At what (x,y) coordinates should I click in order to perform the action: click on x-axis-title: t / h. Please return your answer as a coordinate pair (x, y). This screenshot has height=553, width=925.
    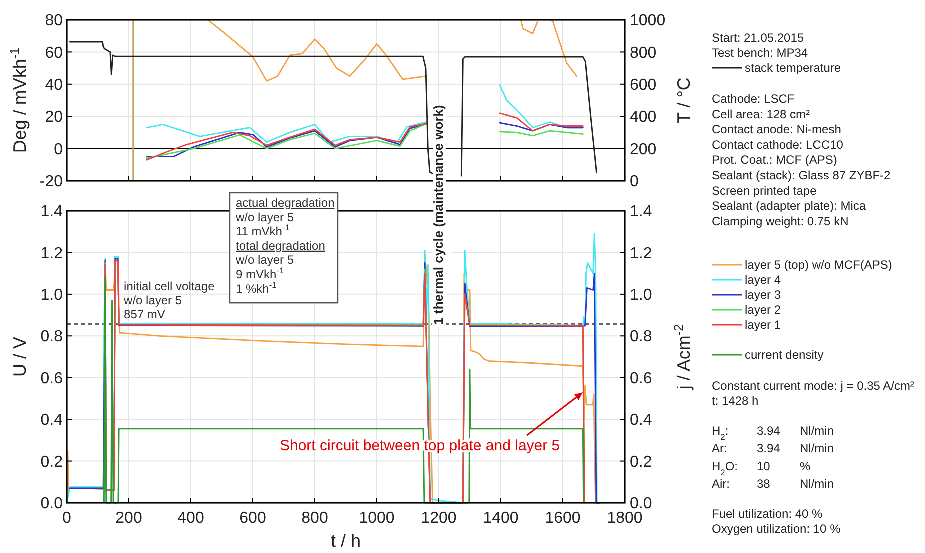
    Looking at the image, I should click on (346, 541).